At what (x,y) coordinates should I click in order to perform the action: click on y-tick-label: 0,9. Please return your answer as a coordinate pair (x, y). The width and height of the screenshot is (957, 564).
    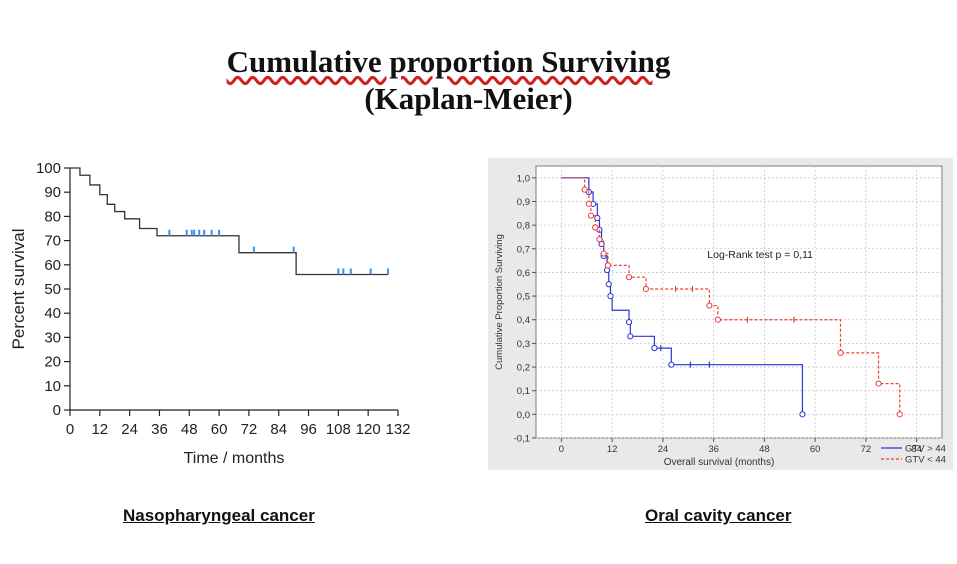
    Looking at the image, I should click on (523, 202).